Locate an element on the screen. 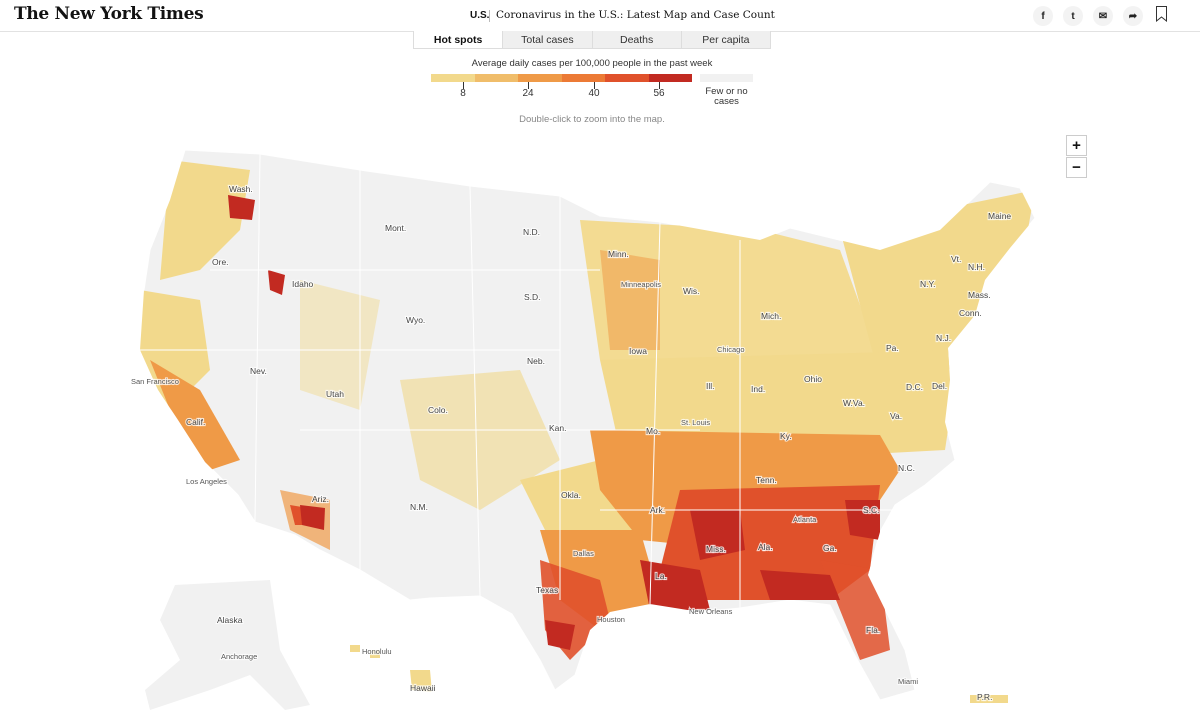 This screenshot has height=714, width=1200. label-la: La. is located at coordinates (661, 576).